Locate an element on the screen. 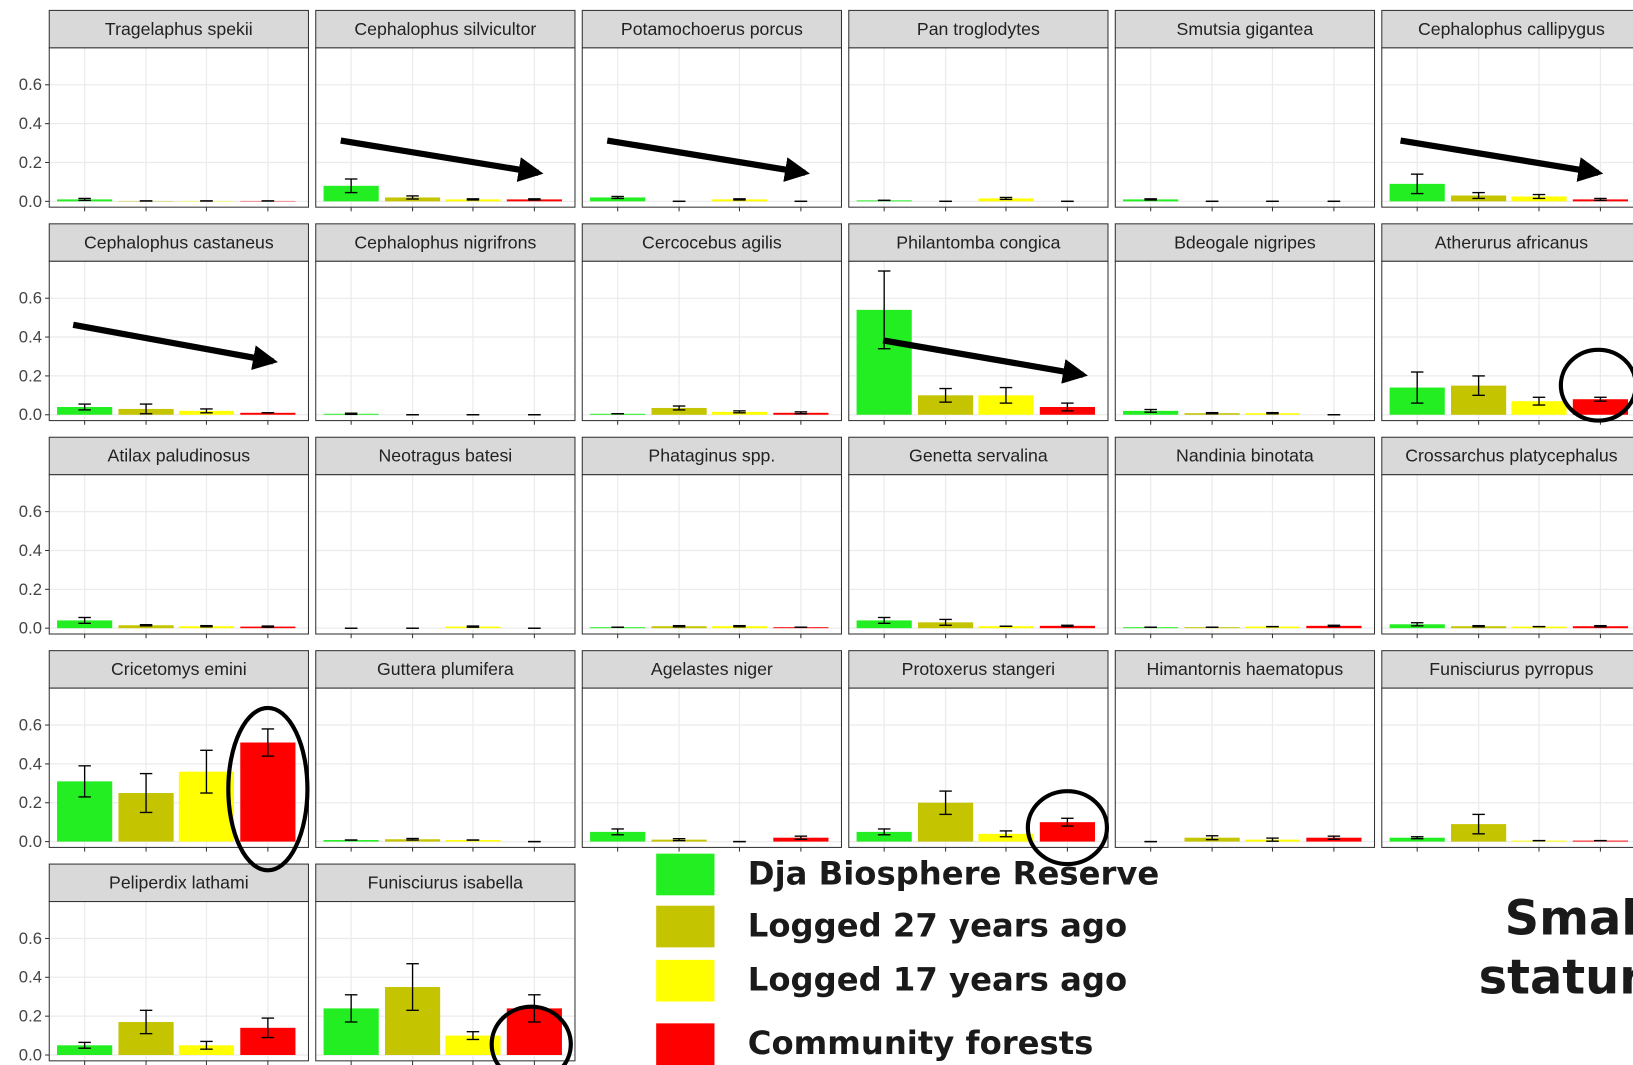 The width and height of the screenshot is (1633, 1065). panel: Nandinia binotata is located at coordinates (1245, 537).